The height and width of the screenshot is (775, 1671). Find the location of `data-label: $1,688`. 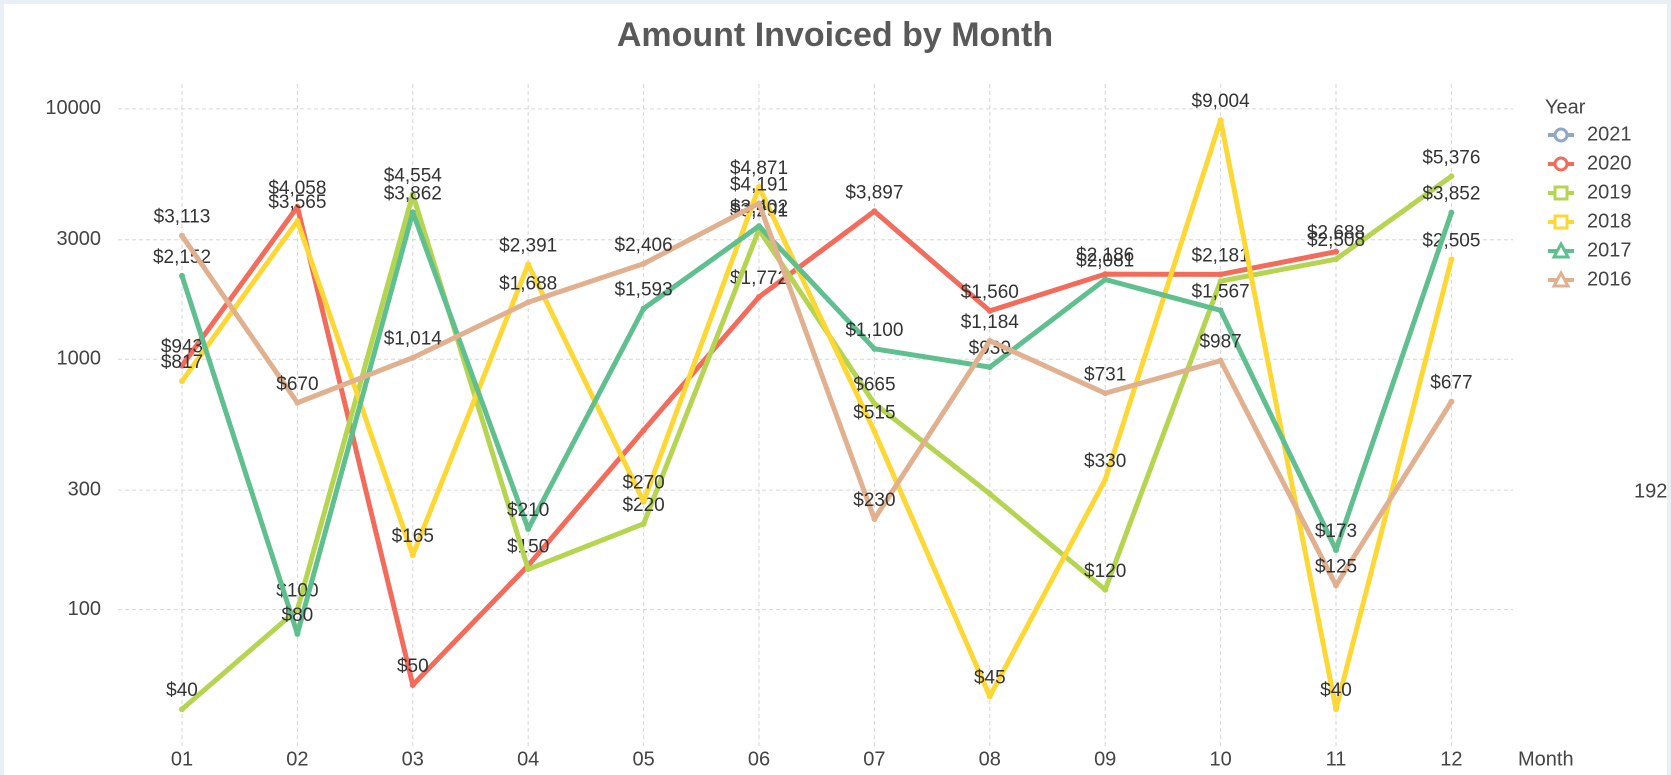

data-label: $1,688 is located at coordinates (528, 283).